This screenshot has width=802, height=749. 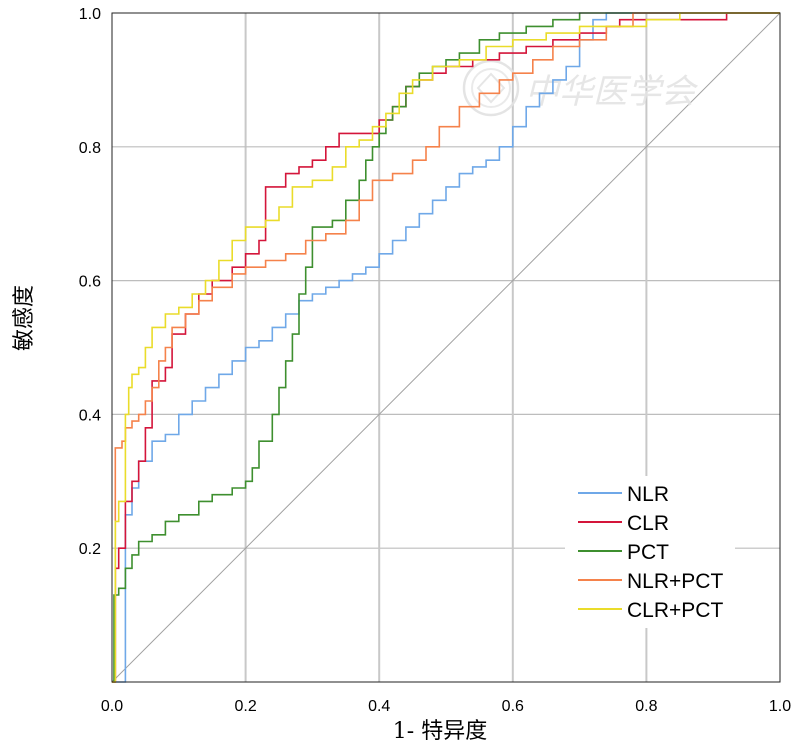 I want to click on x-tick-label: 1.0, so click(x=780, y=706).